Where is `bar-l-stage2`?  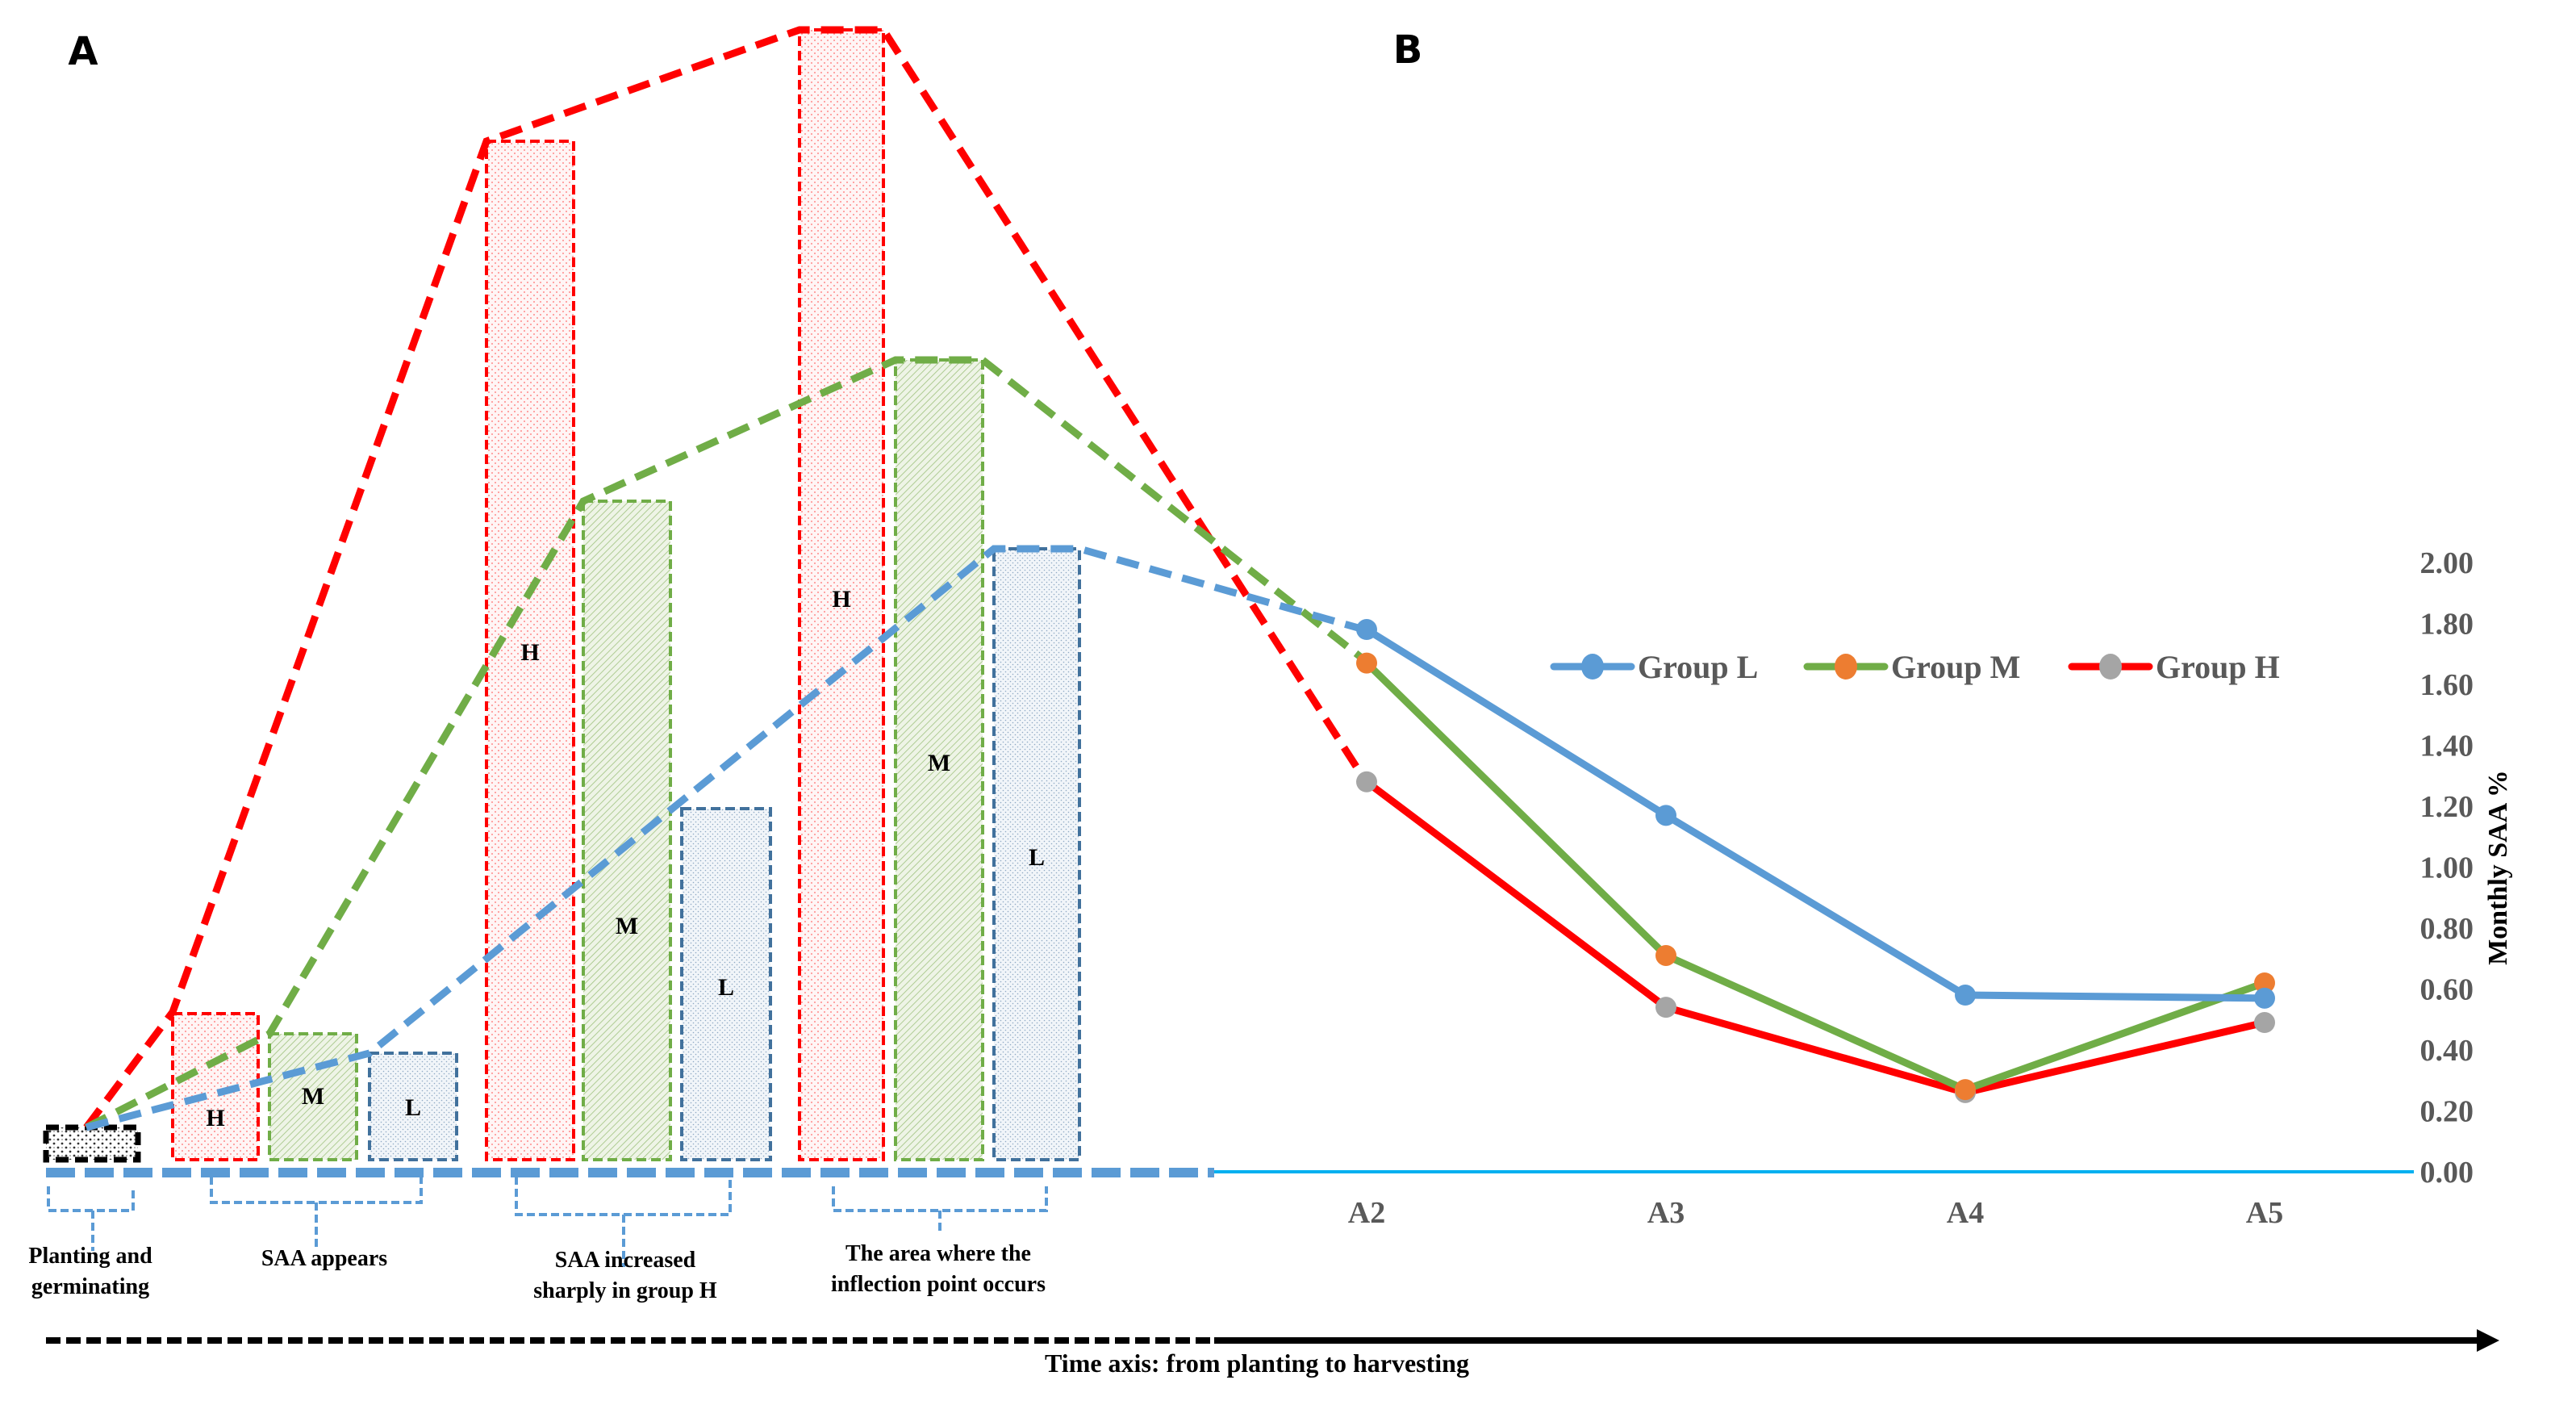 bar-l-stage2 is located at coordinates (726, 984).